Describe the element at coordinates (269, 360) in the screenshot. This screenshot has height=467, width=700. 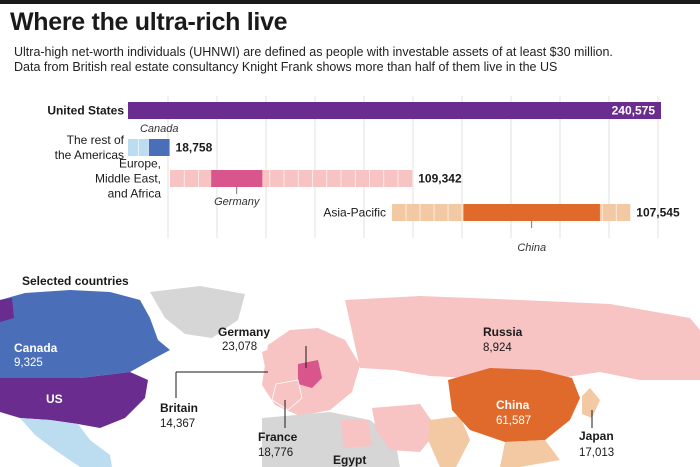
I see `britain-shape` at that location.